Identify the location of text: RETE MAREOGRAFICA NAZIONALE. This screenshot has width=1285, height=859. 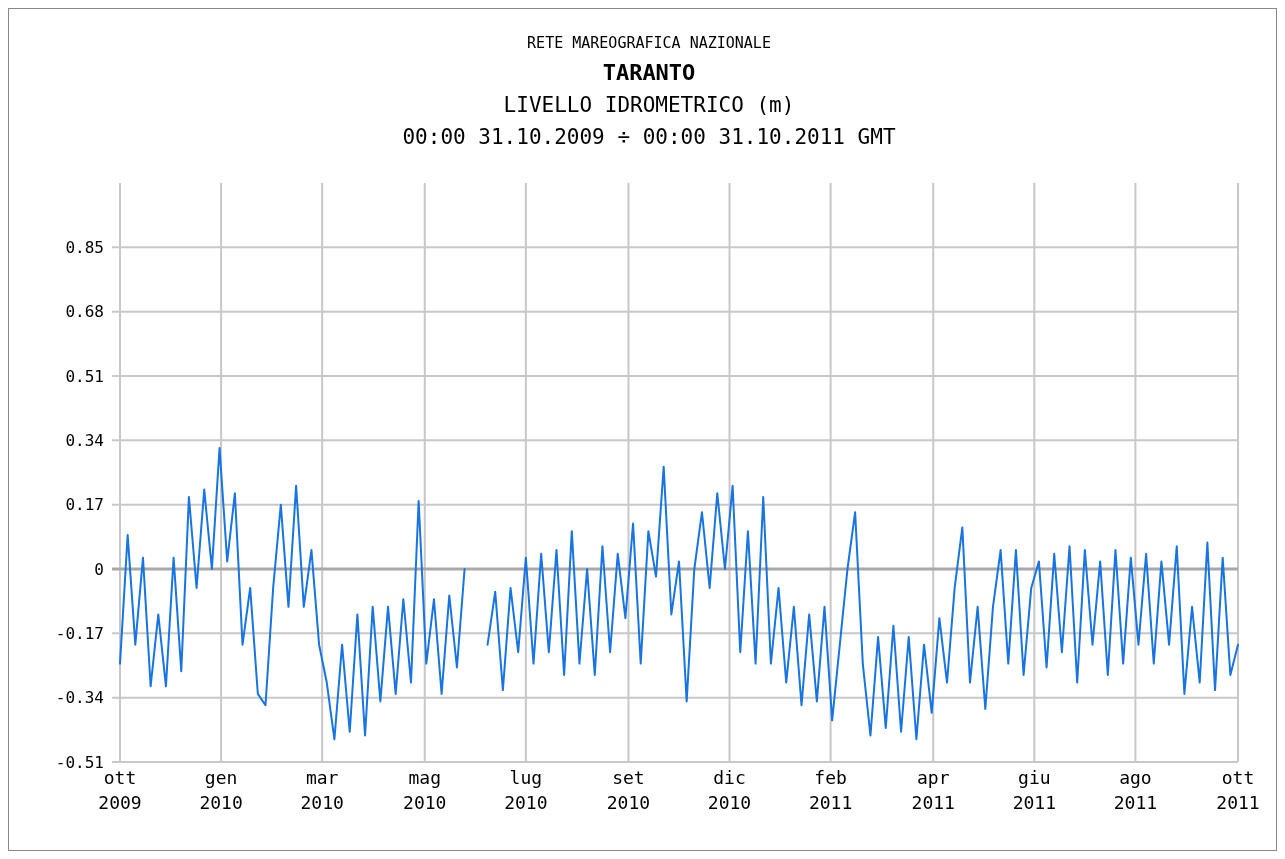
(649, 43).